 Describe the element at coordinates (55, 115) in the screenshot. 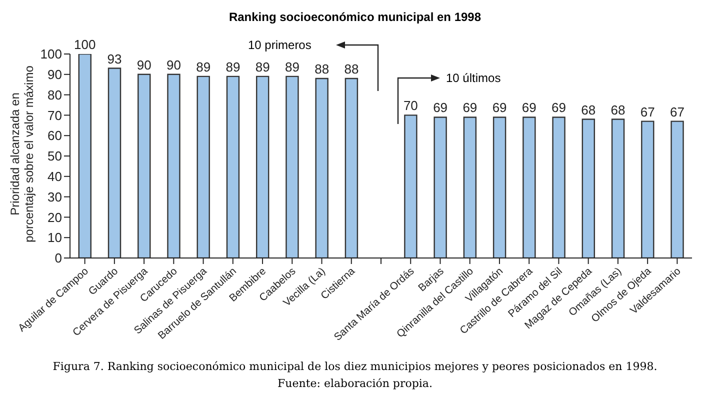

I see `y-tick-label: 70` at that location.